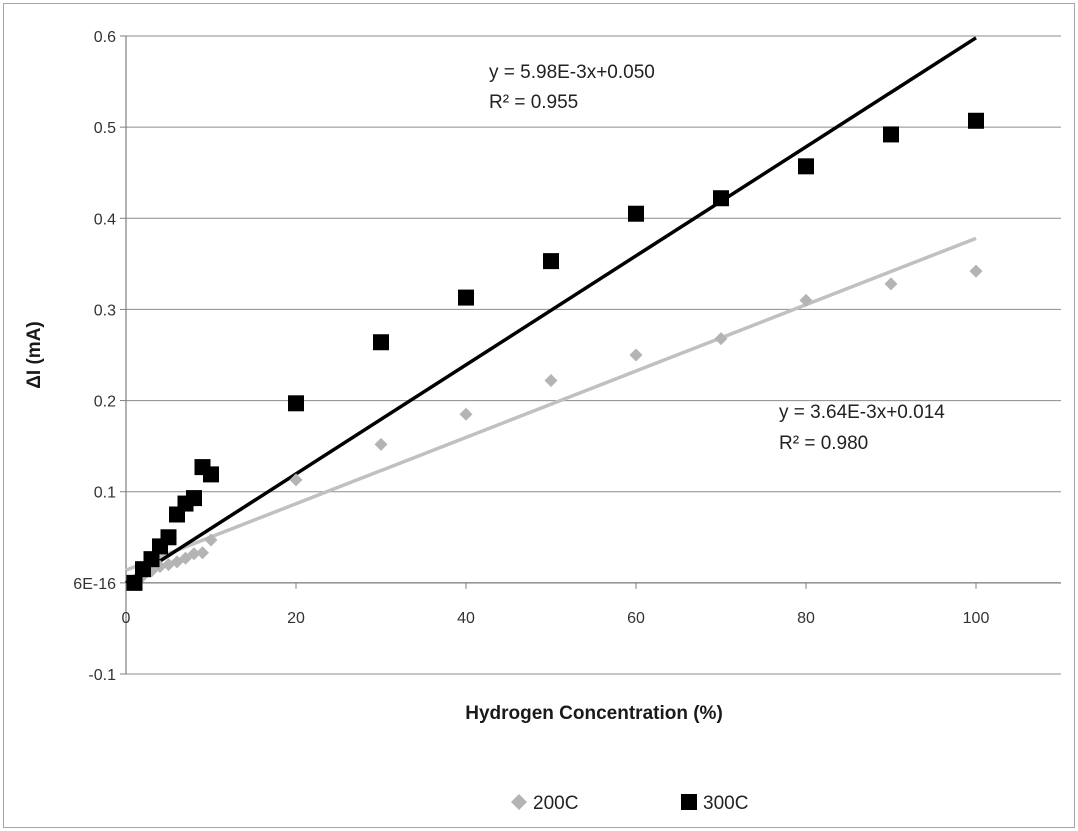 The width and height of the screenshot is (1078, 831). What do you see at coordinates (572, 72) in the screenshot?
I see `series-300c-equation: y = 5.98E-3x+0.050` at bounding box center [572, 72].